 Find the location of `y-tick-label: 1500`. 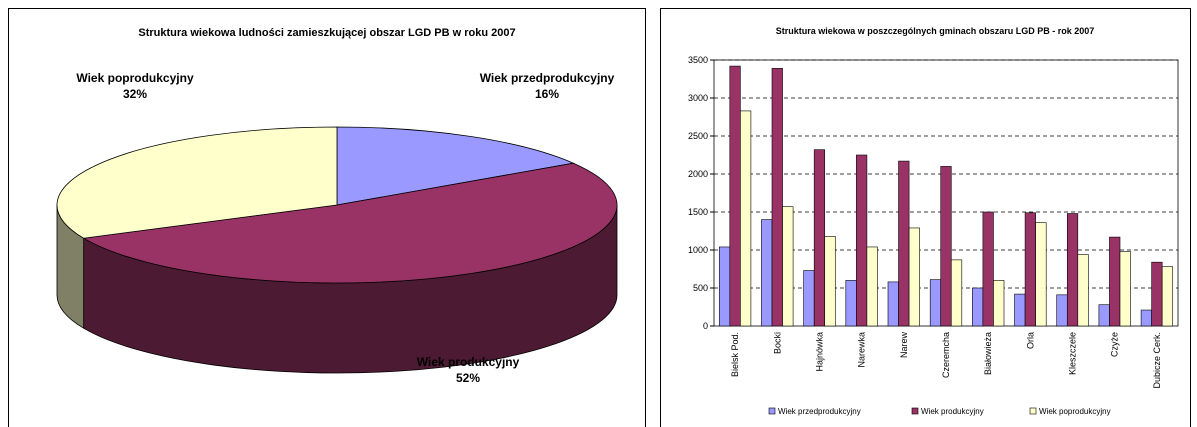

y-tick-label: 1500 is located at coordinates (698, 212).